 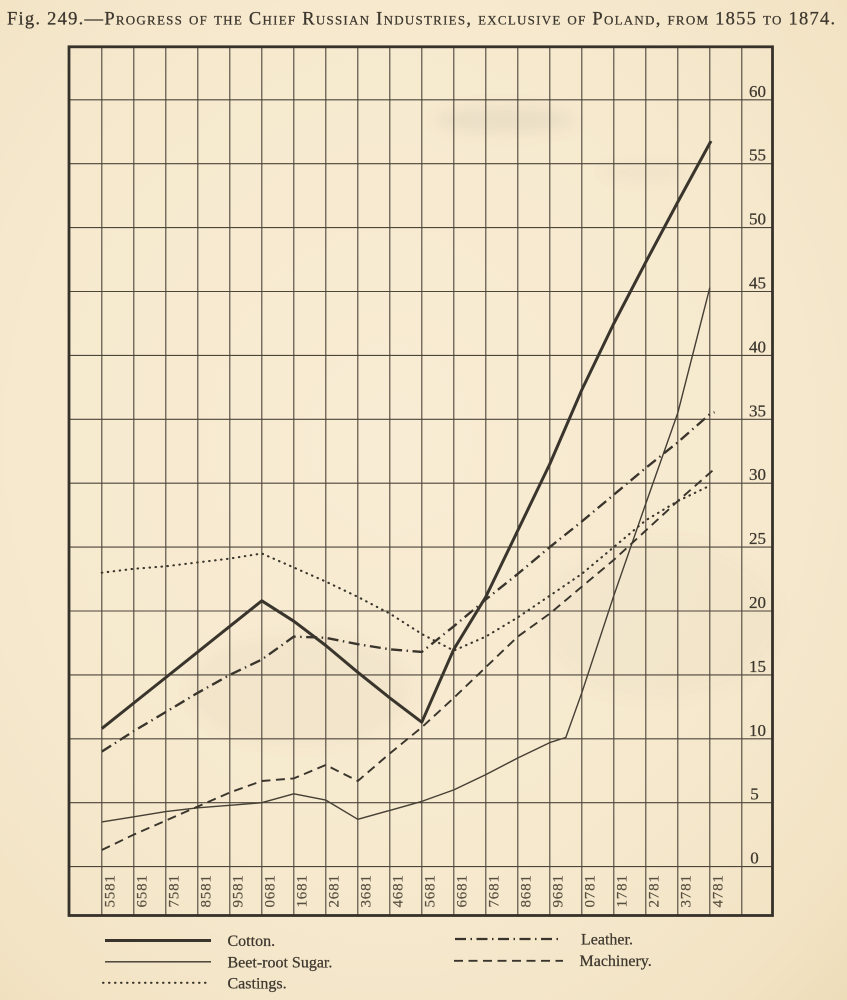 What do you see at coordinates (757, 91) in the screenshot?
I see `svg-text: 60` at bounding box center [757, 91].